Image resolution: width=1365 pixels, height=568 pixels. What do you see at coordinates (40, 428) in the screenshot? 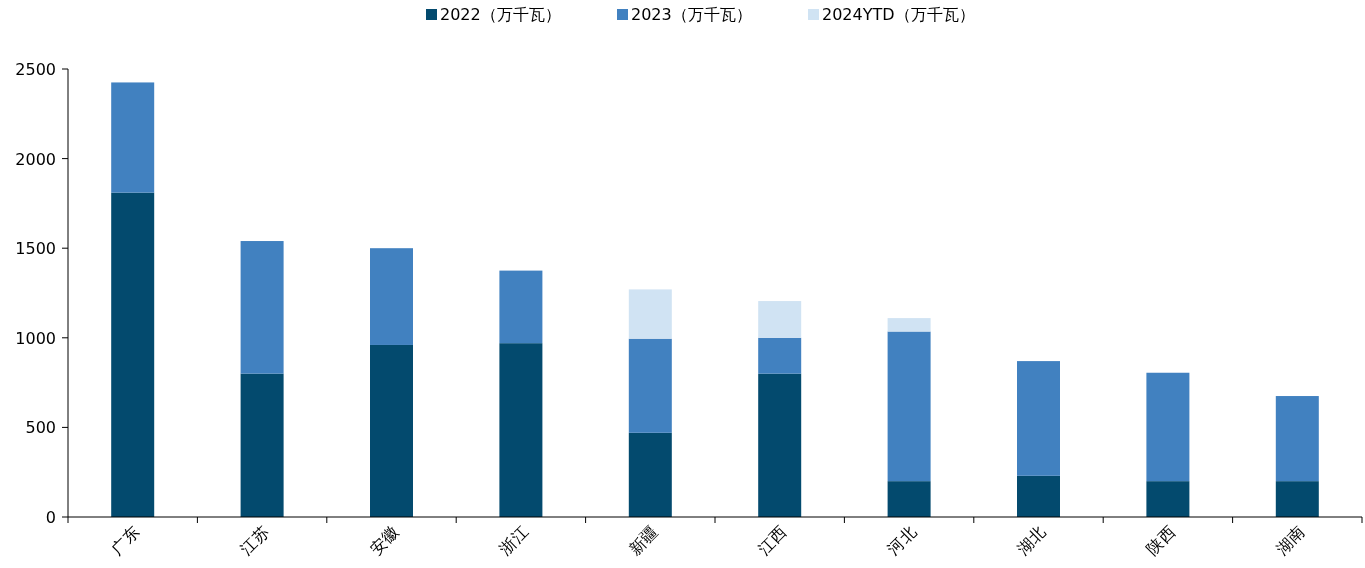
I see `y-tick-label: 500` at bounding box center [40, 428].